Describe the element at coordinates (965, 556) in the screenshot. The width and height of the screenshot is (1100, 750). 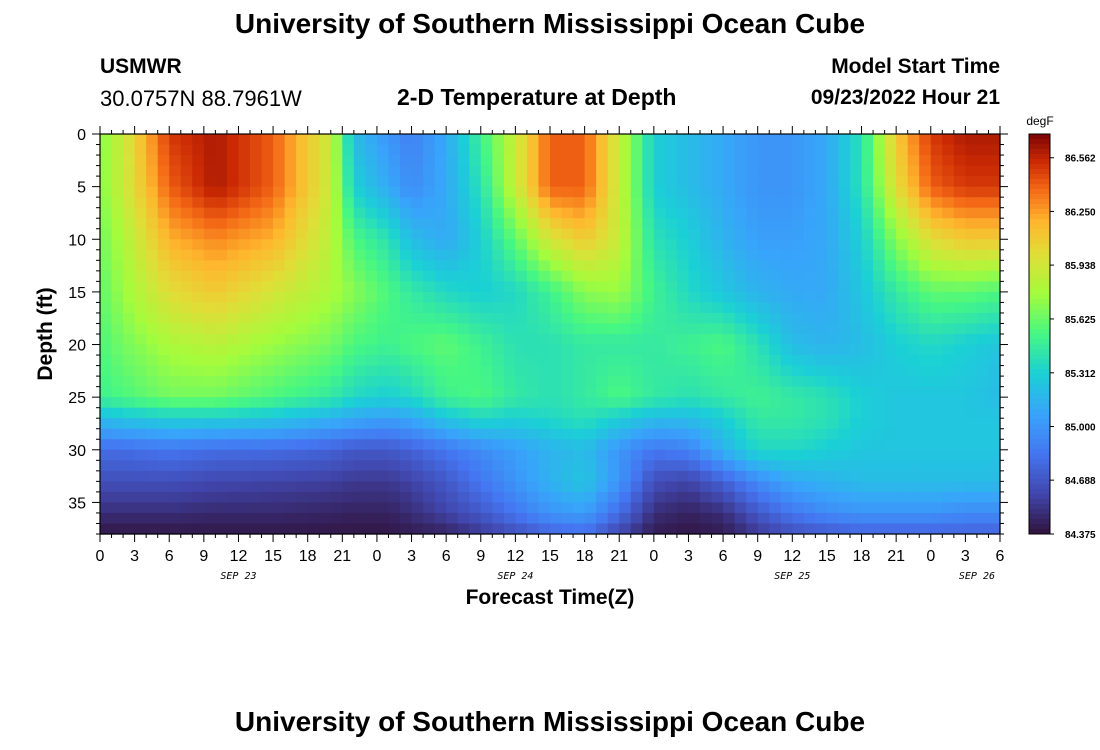
I see `x-tick-label: 3` at that location.